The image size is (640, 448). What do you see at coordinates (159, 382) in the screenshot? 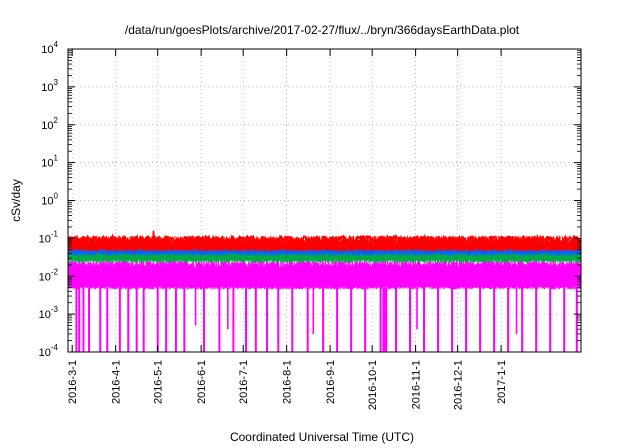
I see `x-tick-label: 2016-5-1` at bounding box center [159, 382].